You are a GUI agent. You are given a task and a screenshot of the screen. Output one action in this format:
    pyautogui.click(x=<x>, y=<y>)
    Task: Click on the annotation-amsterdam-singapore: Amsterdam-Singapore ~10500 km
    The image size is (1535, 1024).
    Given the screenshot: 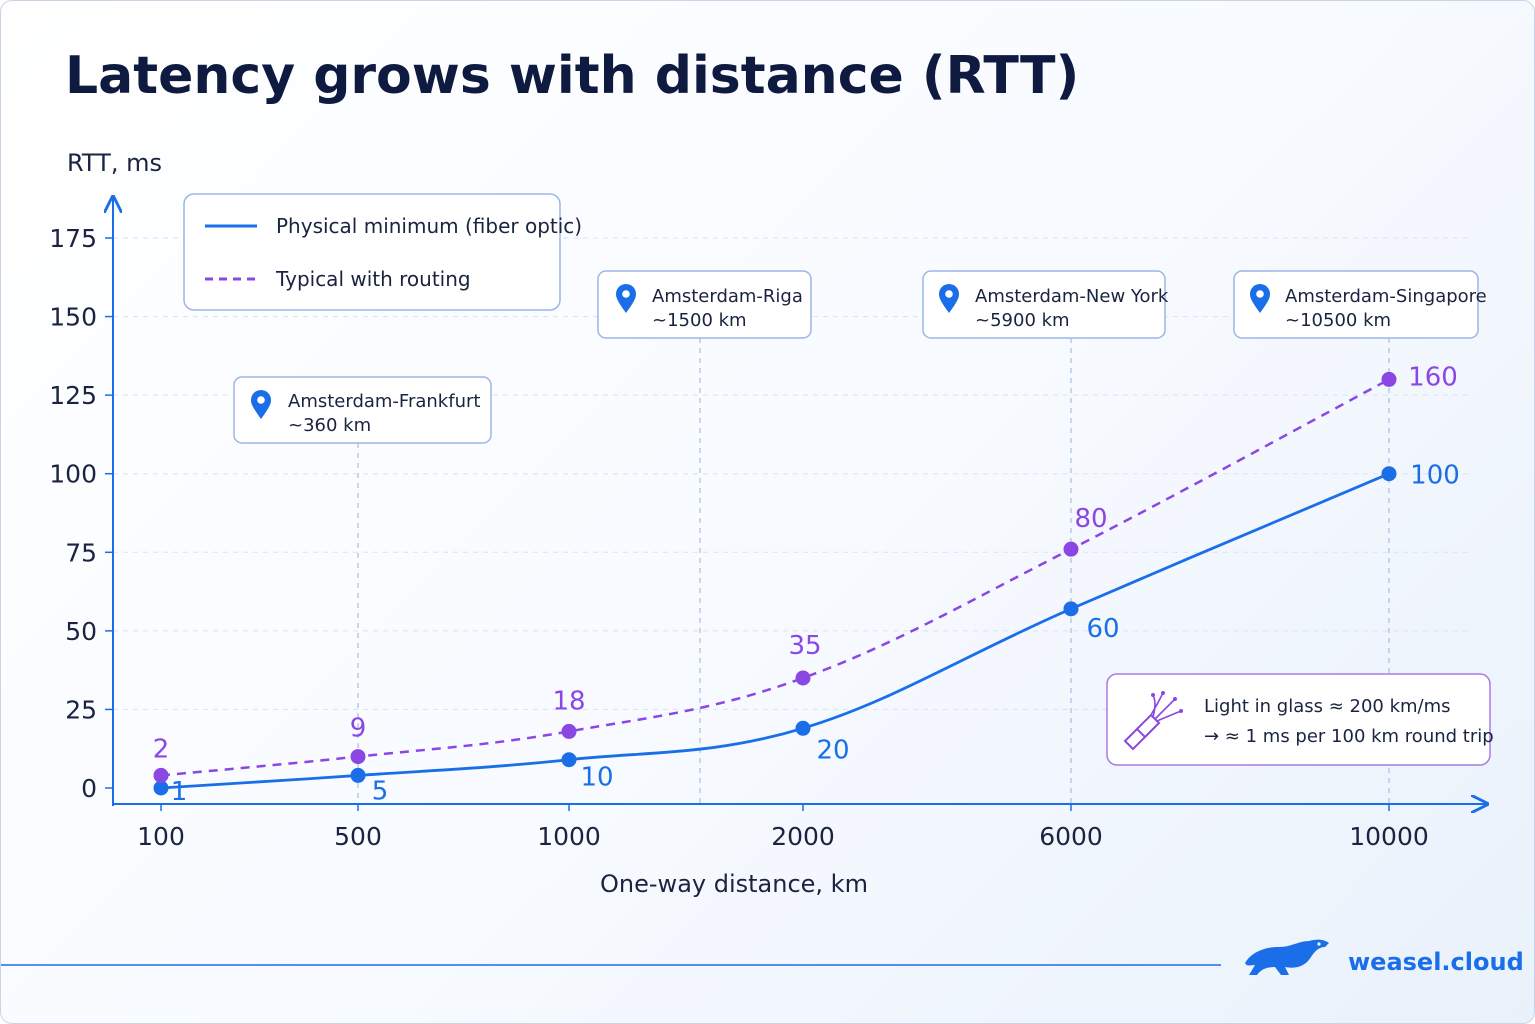 What is the action you would take?
    pyautogui.click(x=1360, y=304)
    